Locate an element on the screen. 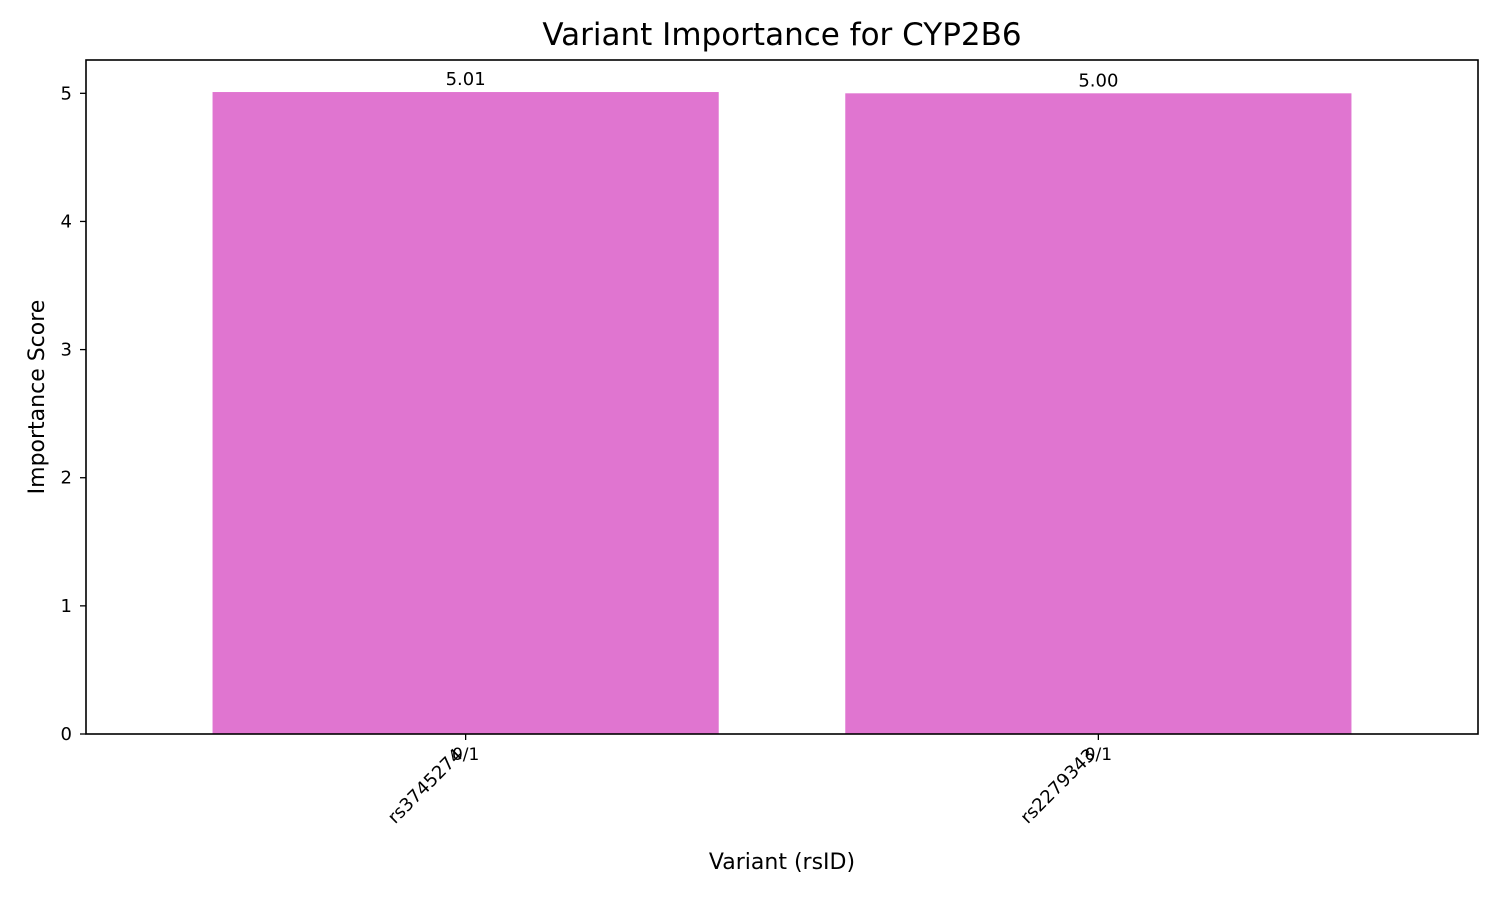 This screenshot has height=900, width=1500. genotype-label-rs3745274: 0/1 is located at coordinates (465, 755).